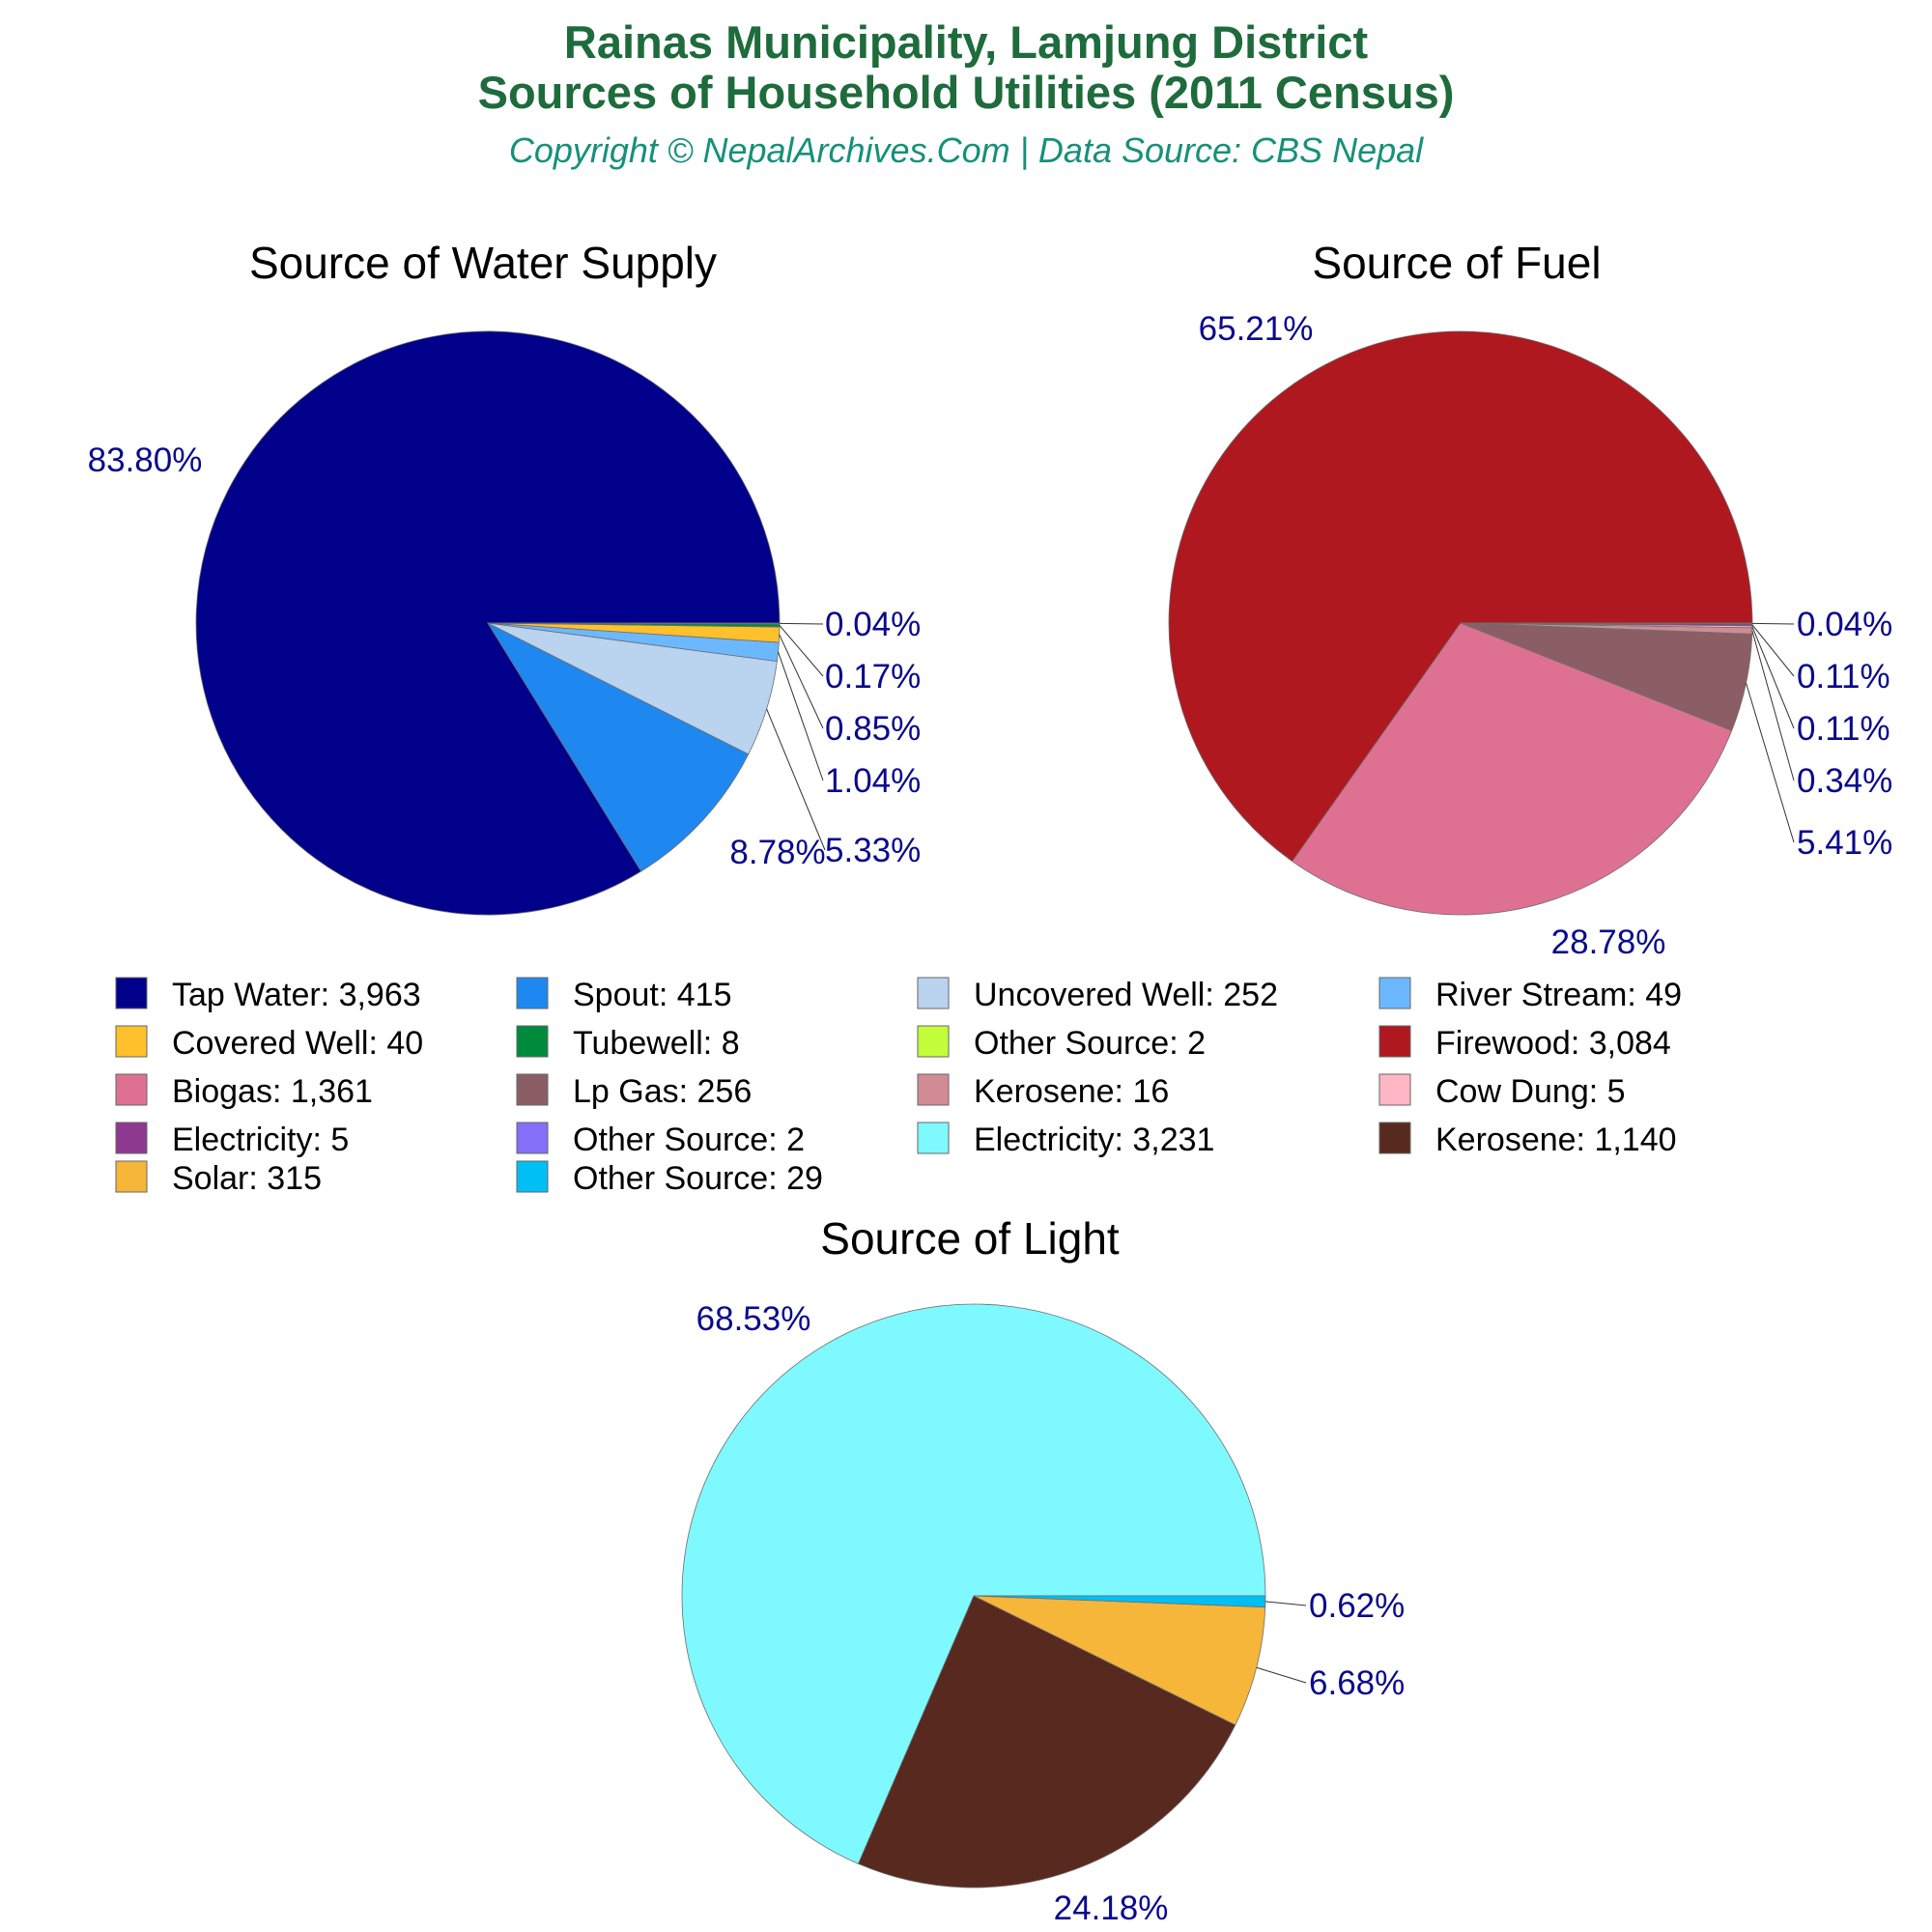 The width and height of the screenshot is (1932, 1932). What do you see at coordinates (1126, 995) in the screenshot?
I see `legend-label: Uncovered Well: 252` at bounding box center [1126, 995].